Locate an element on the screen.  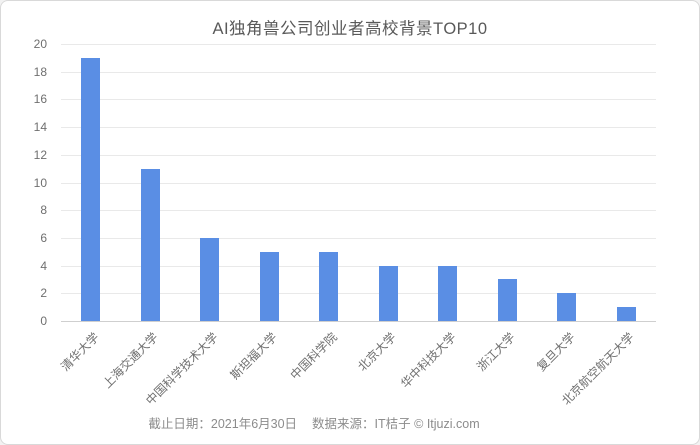
y-axis-tick-label: 0 is located at coordinates (43, 321).